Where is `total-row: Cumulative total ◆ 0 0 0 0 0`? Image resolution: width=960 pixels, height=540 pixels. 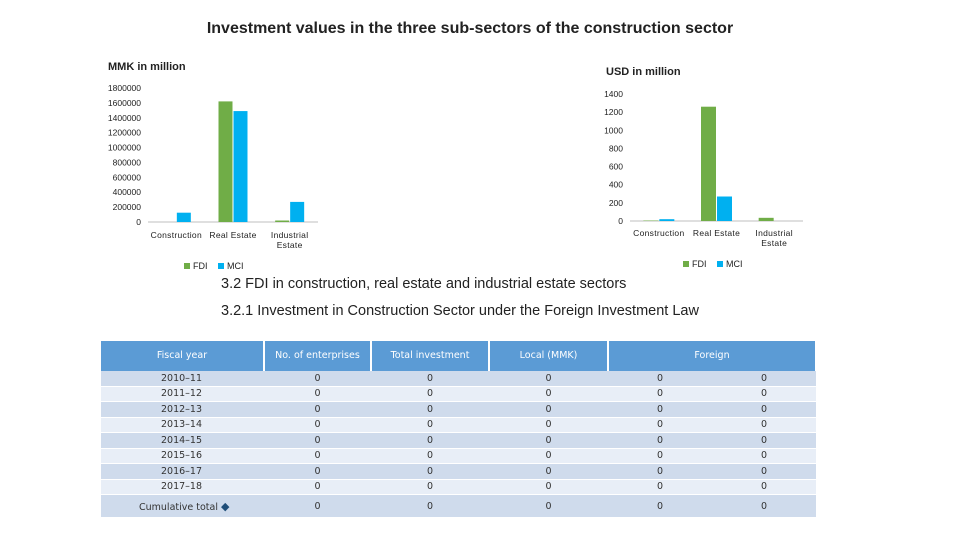 total-row: Cumulative total ◆ 0 0 0 0 0 is located at coordinates (459, 506).